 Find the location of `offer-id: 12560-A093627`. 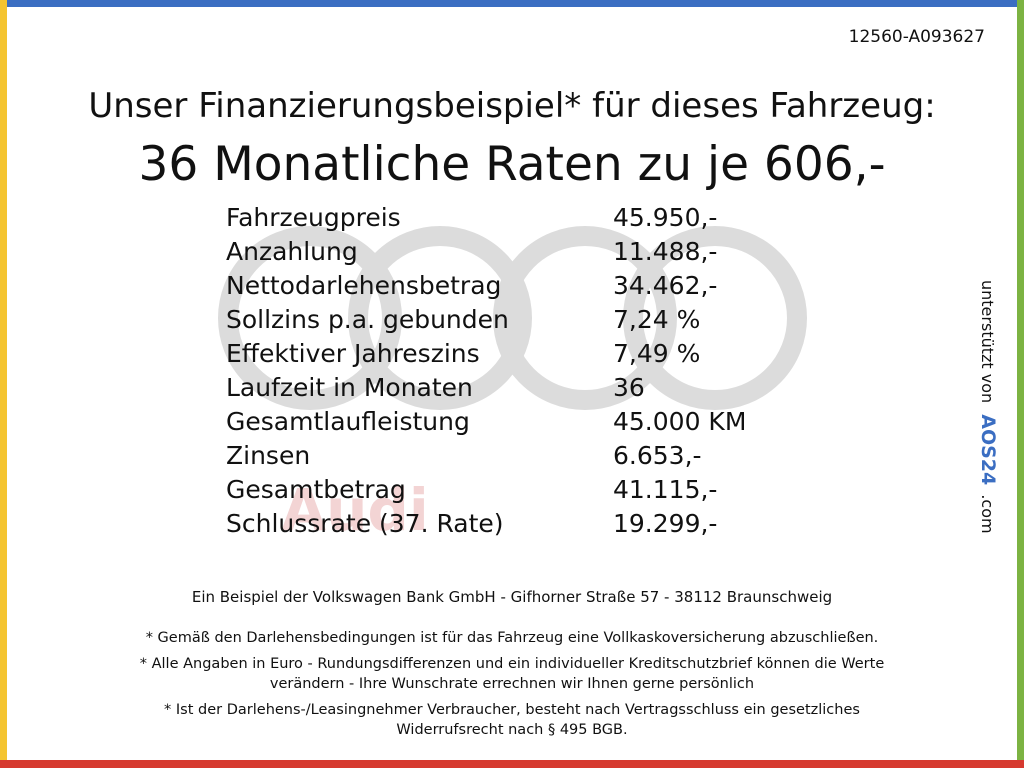

offer-id: 12560-A093627 is located at coordinates (917, 37).